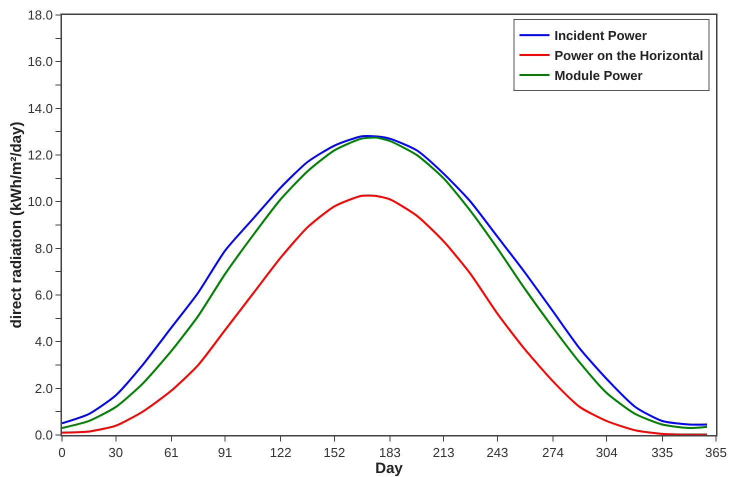  I want to click on y-tick-label: 12.0, so click(40, 155).